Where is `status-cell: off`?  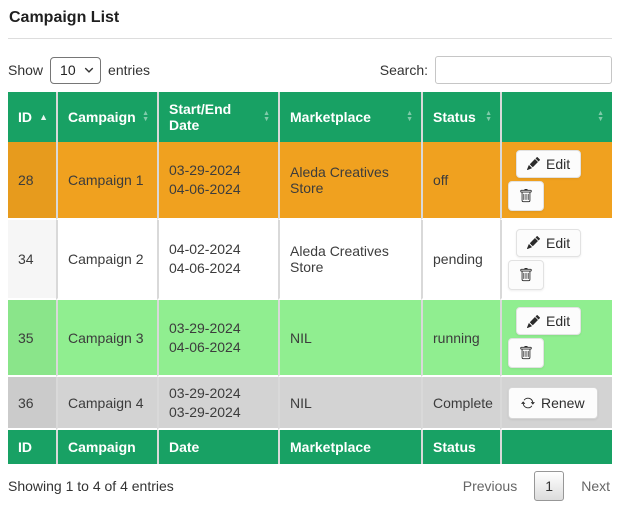 status-cell: off is located at coordinates (460, 181).